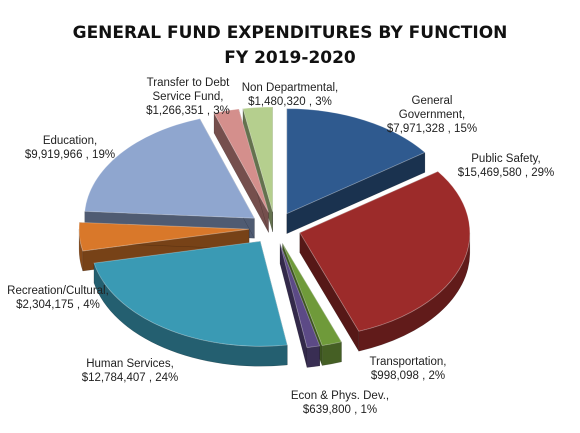 The width and height of the screenshot is (580, 433). Describe the element at coordinates (164, 236) in the screenshot. I see `slice-recreation-cultural` at that location.